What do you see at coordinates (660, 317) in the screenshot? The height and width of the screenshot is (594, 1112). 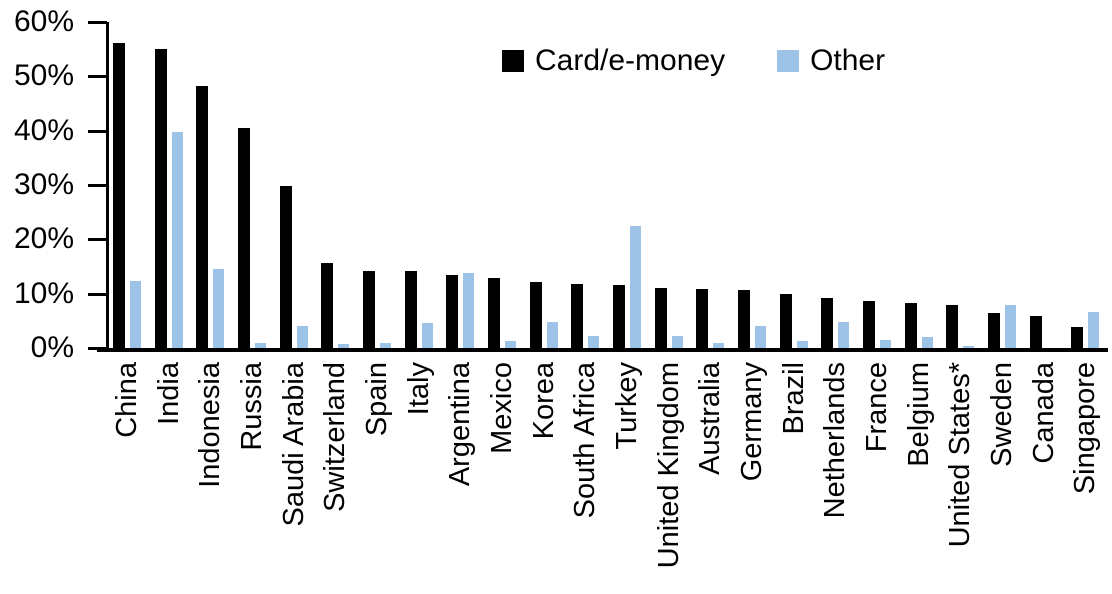 I see `bar-card-e-money-united-kingdom` at bounding box center [660, 317].